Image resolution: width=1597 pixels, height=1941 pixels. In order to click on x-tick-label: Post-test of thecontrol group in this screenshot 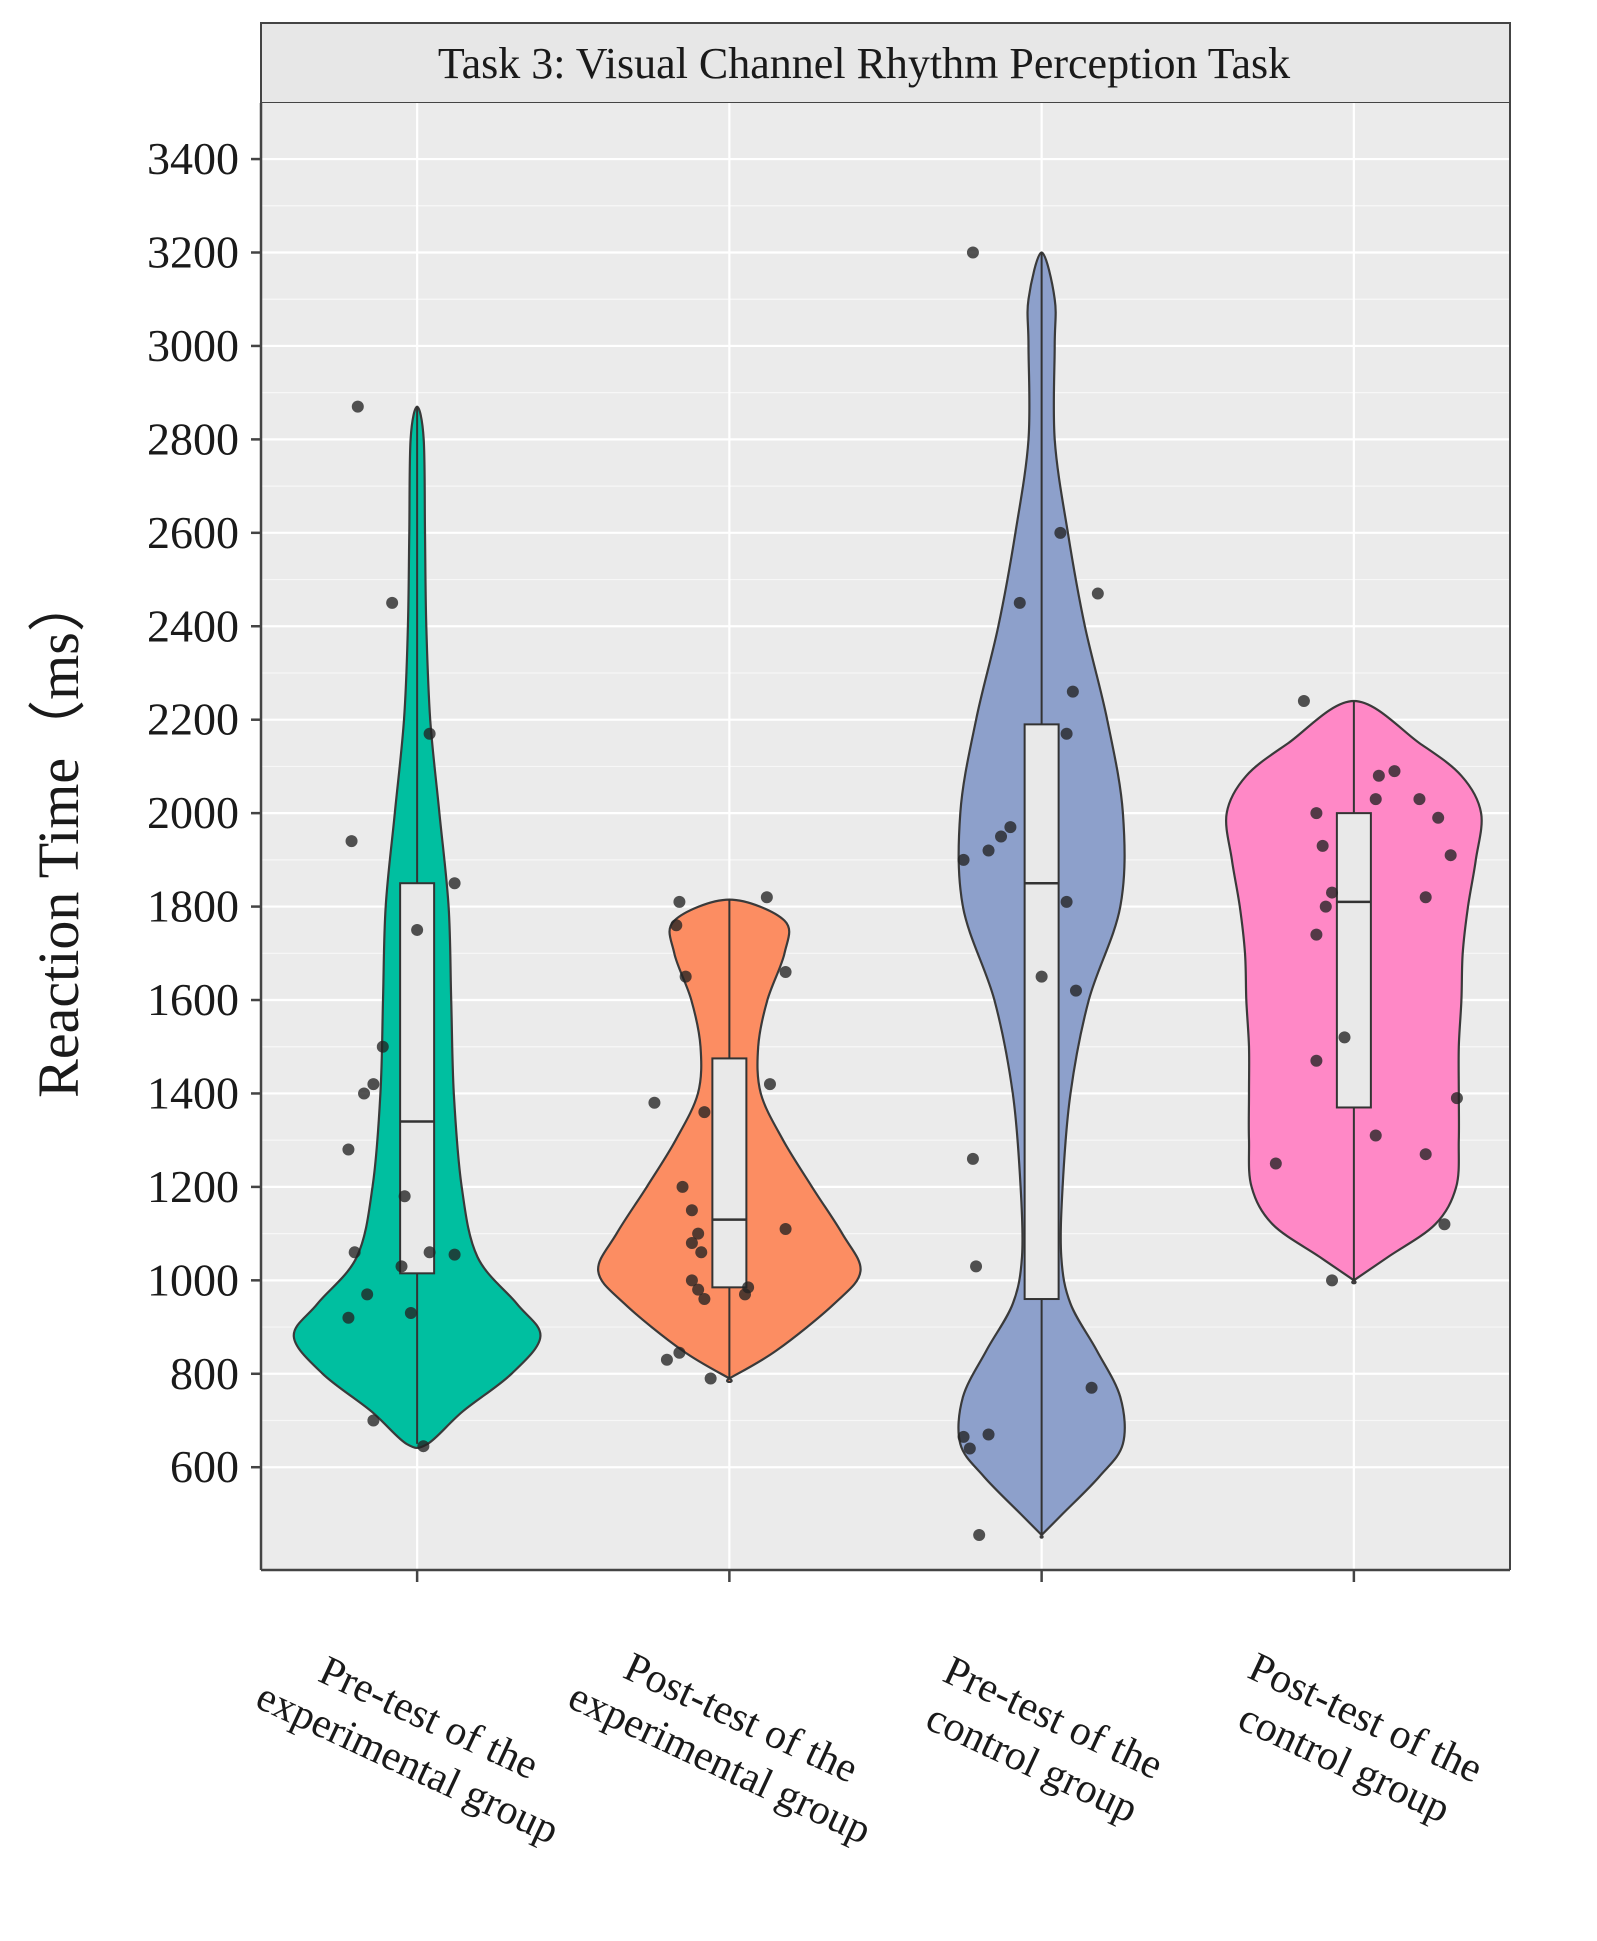, I will do `click(1354, 1740)`.